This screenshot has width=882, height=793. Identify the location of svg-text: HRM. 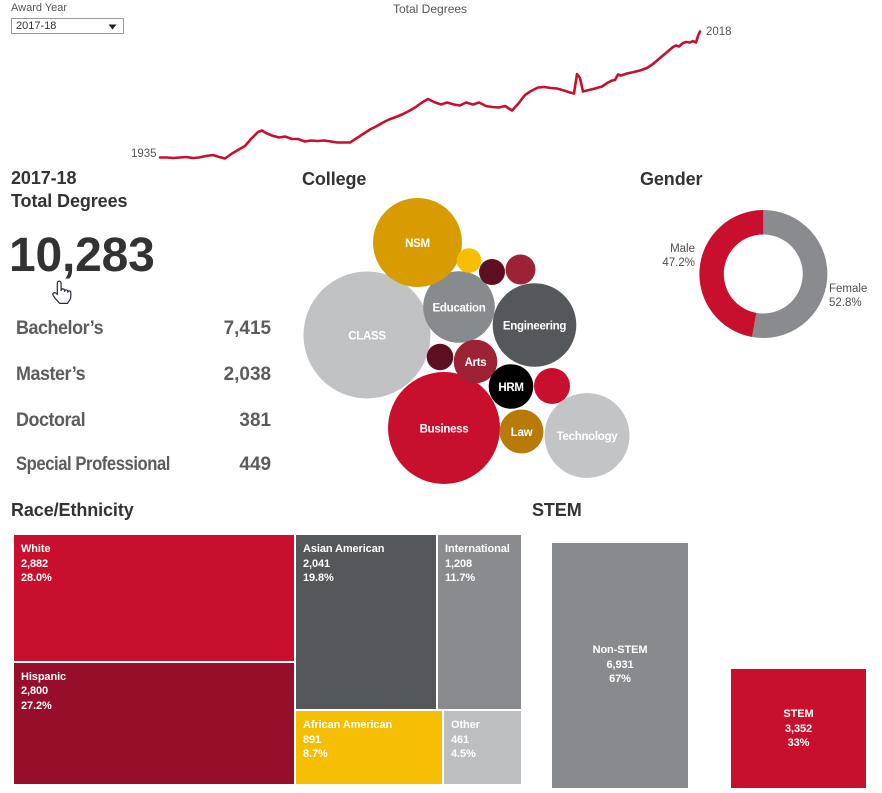
(510, 388).